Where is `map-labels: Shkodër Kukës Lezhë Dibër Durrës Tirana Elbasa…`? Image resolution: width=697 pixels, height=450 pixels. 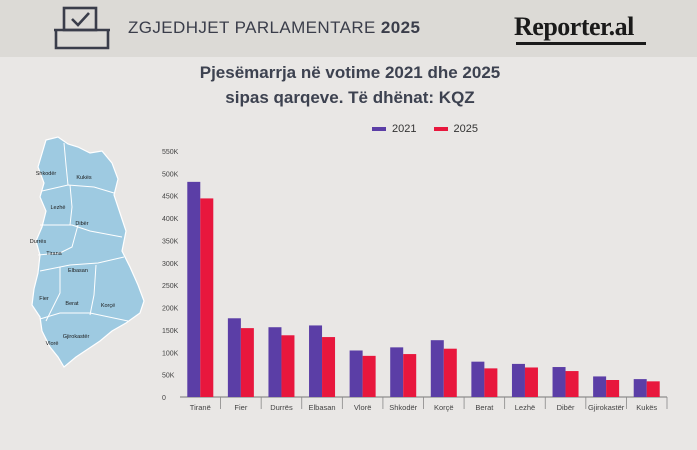 map-labels: Shkodër Kukës Lezhë Dibër Durrës Tirana Elbasa… is located at coordinates (72, 259).